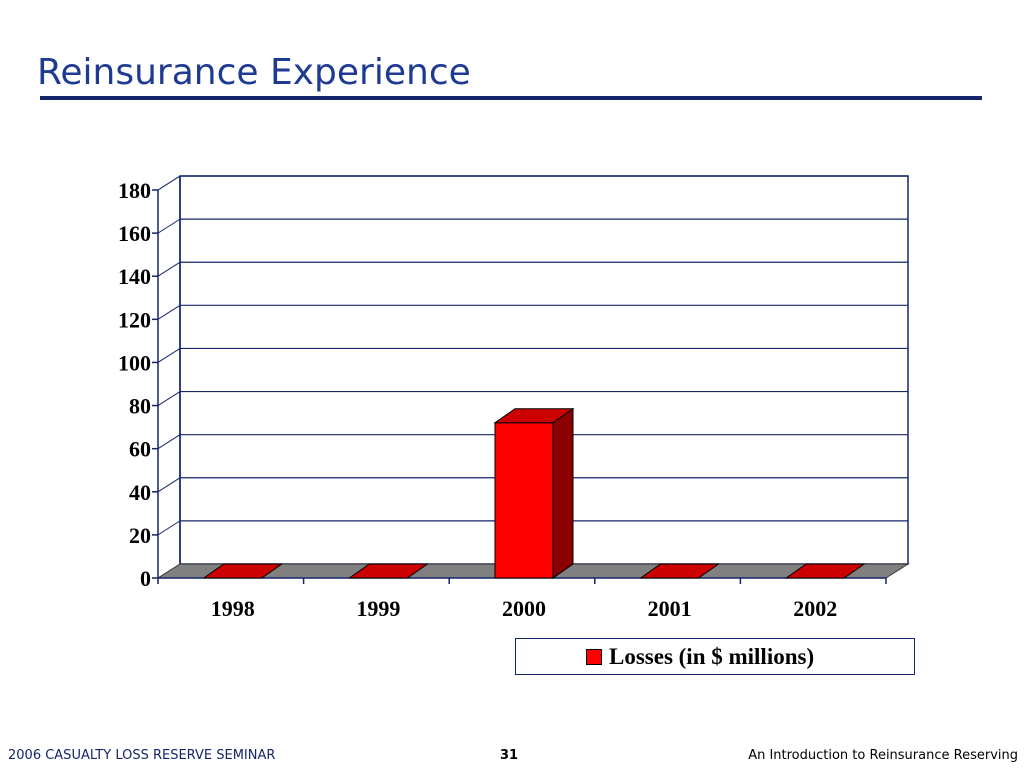  I want to click on footer-seminar: 2006 CASUALTY LOSS RESERVE SEMINAR, so click(142, 755).